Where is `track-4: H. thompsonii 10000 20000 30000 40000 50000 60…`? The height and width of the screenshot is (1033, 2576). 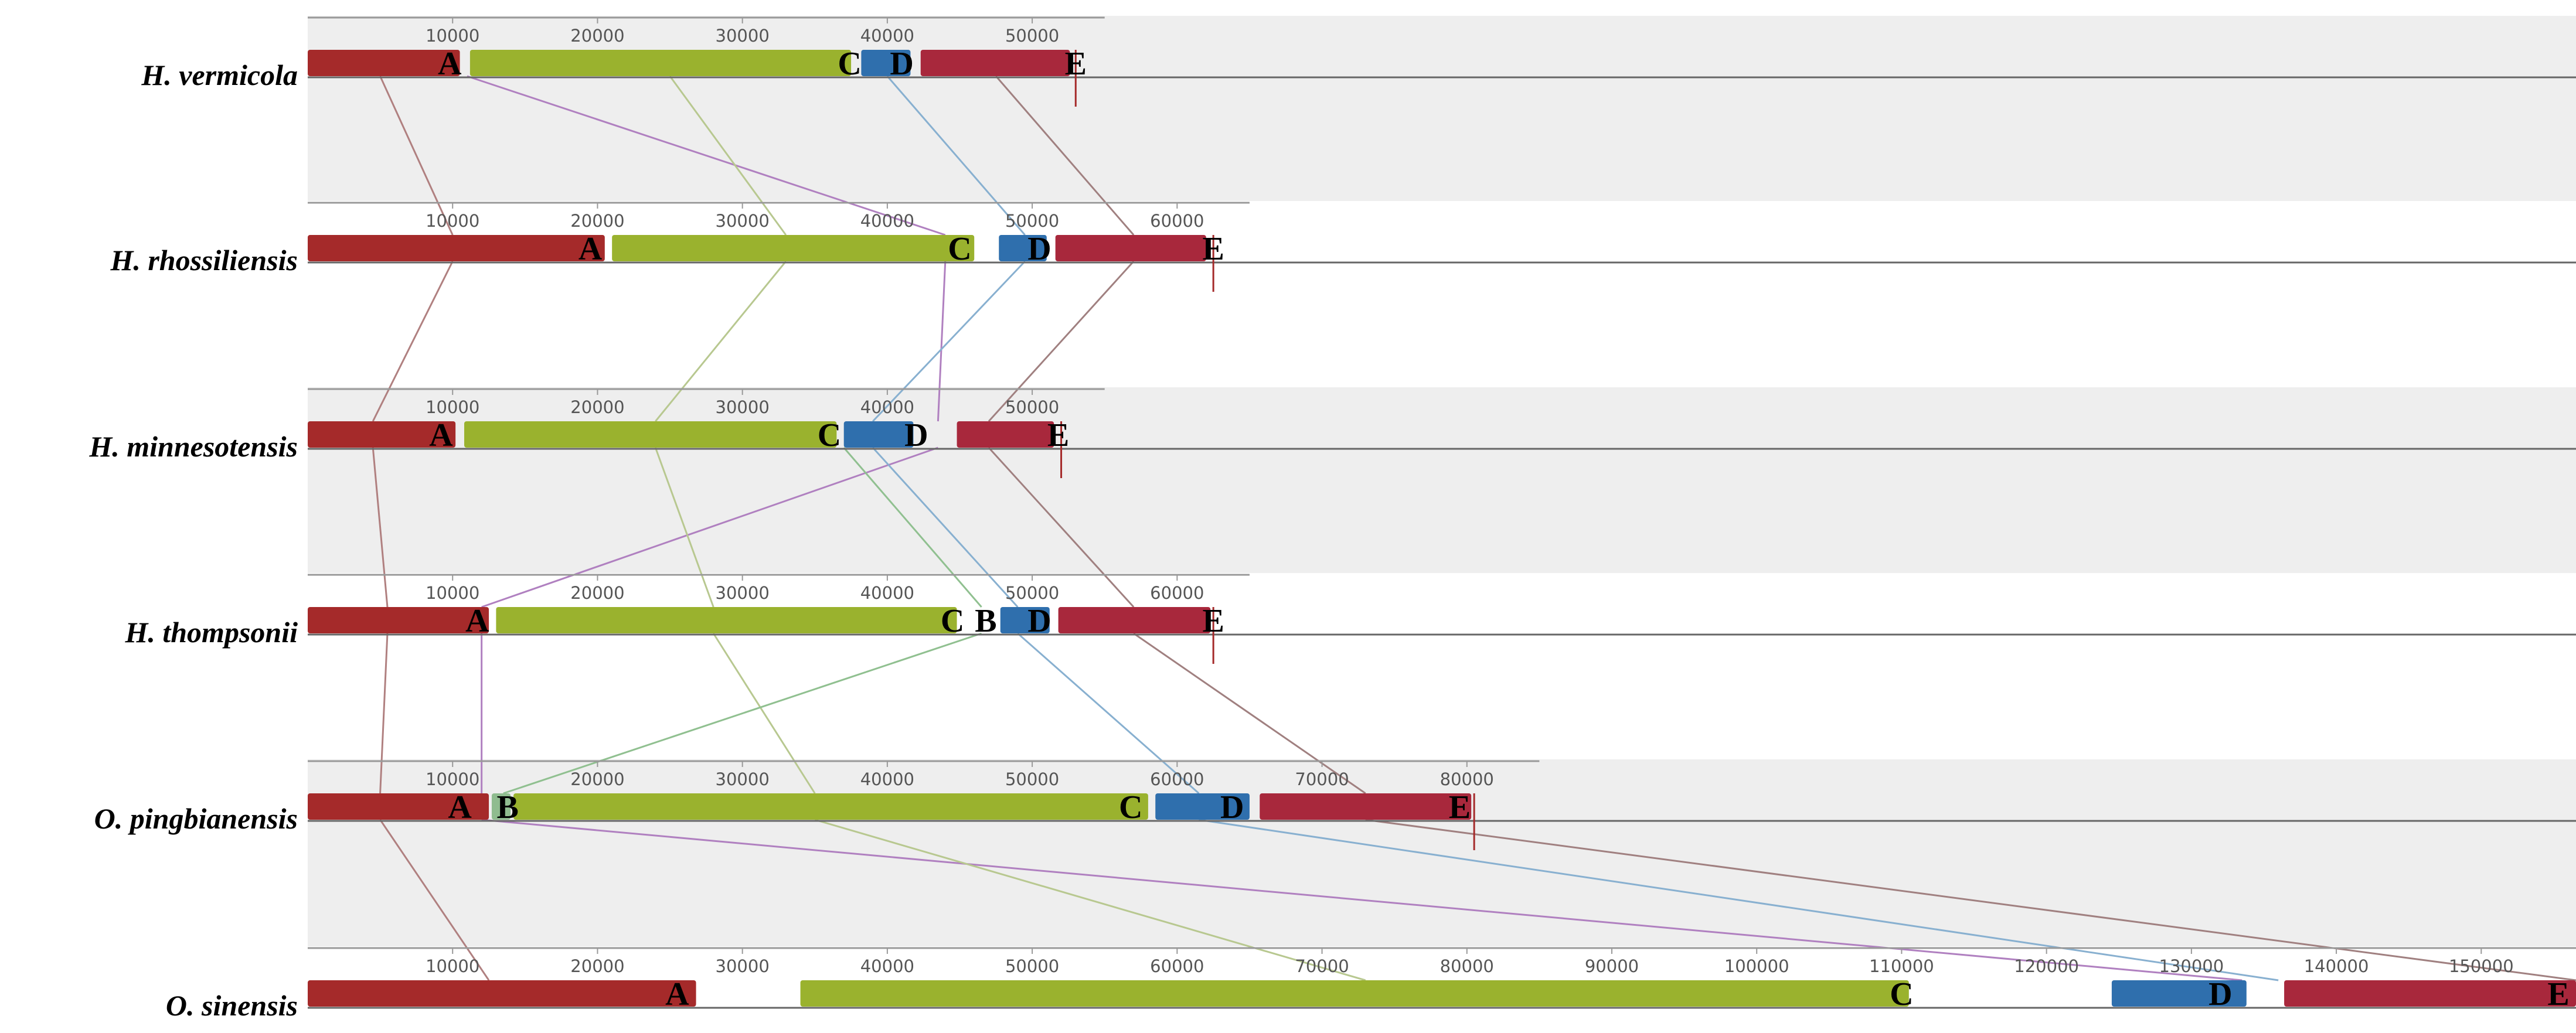
track-4: H. thompsonii 10000 20000 30000 40000 50000 60… is located at coordinates (1350, 619).